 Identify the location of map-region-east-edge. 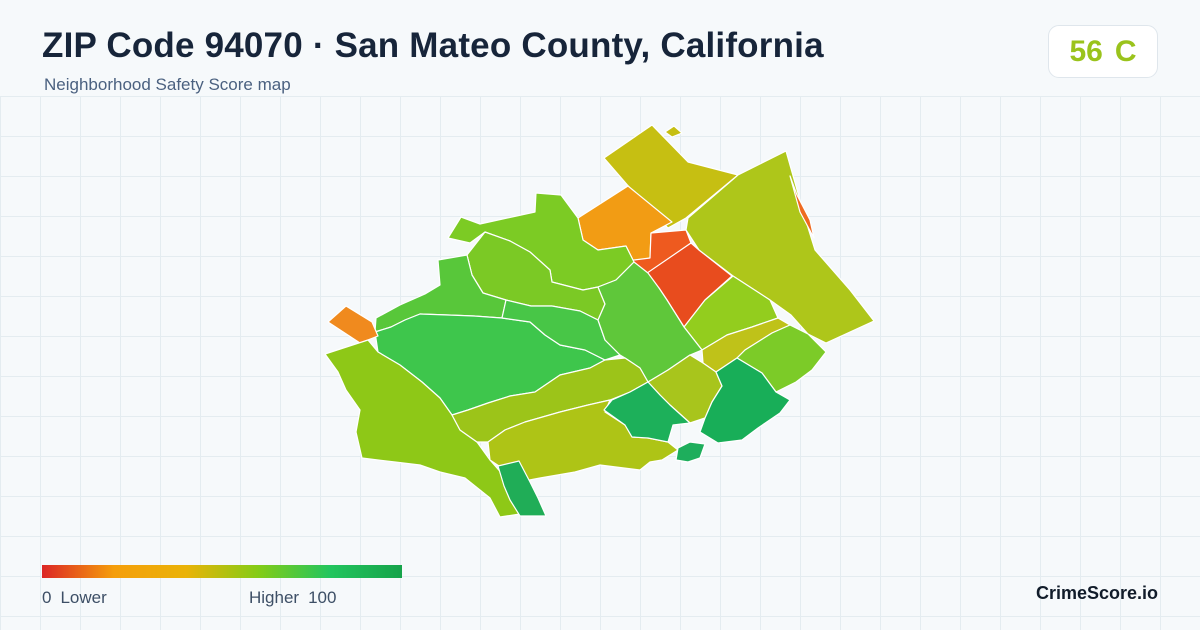
(802, 207).